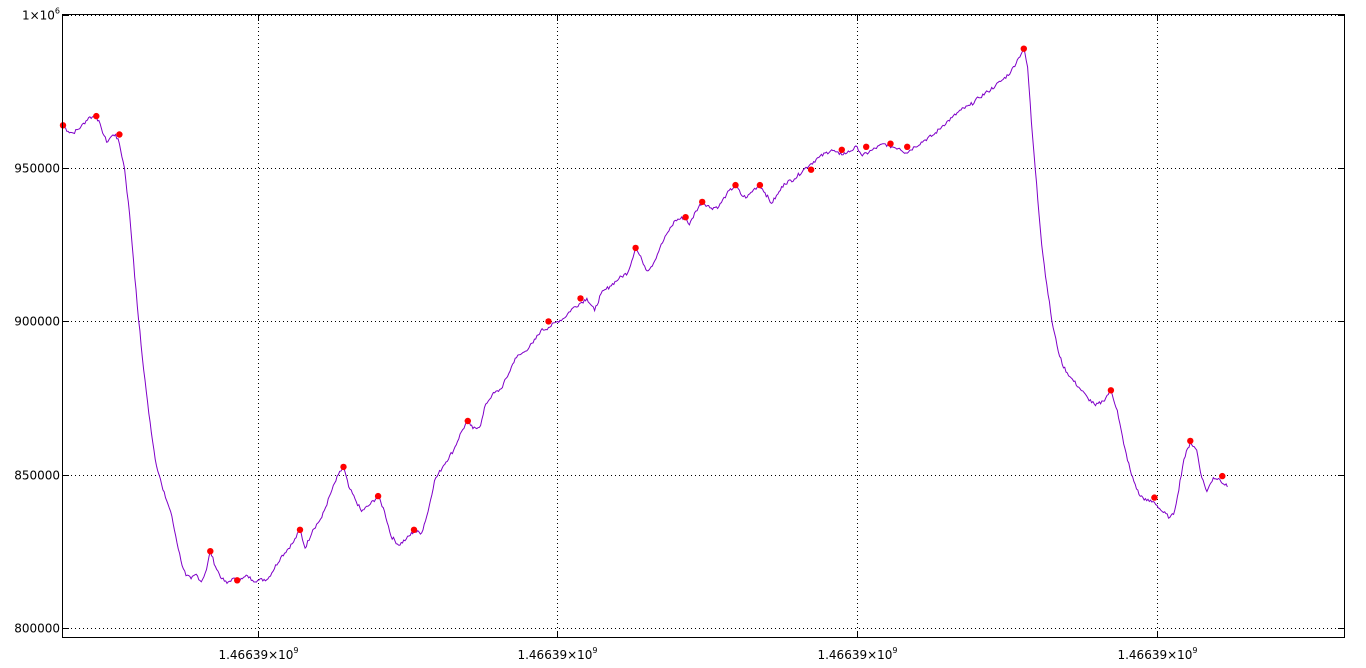  Describe the element at coordinates (41, 15) in the screenshot. I see `y-tick-label: 1×106` at that location.